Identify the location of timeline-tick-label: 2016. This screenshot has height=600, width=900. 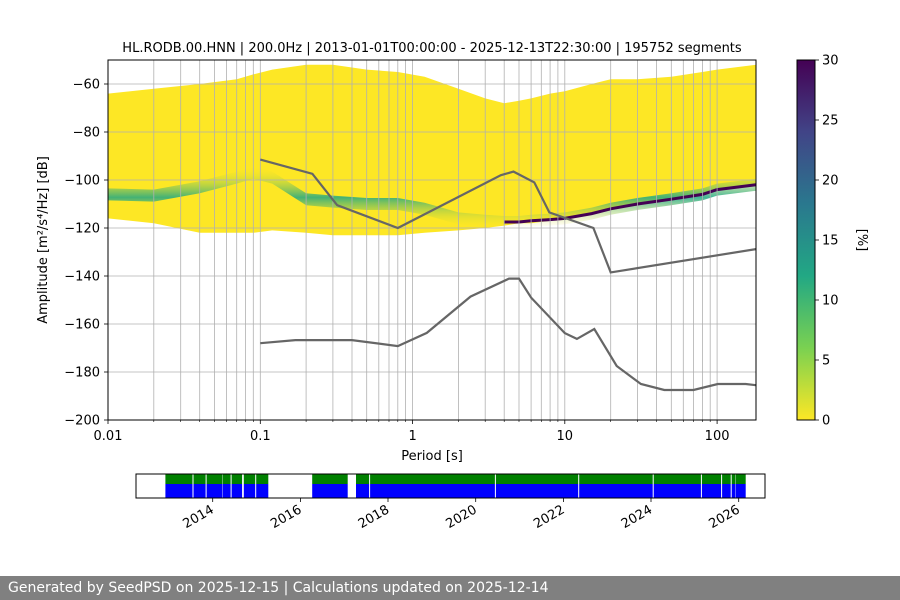
(286, 517).